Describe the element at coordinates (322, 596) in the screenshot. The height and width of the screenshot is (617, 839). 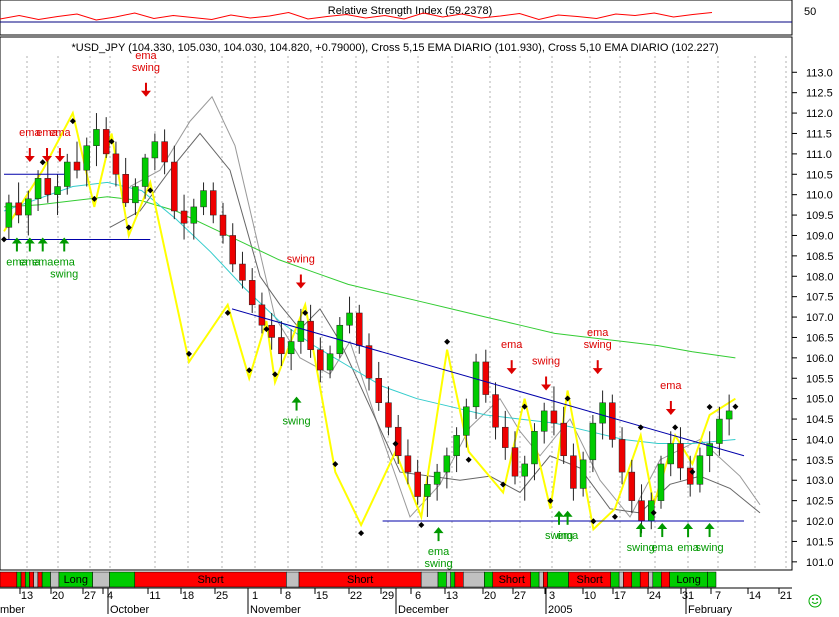
I see `x-tick-label: 15` at that location.